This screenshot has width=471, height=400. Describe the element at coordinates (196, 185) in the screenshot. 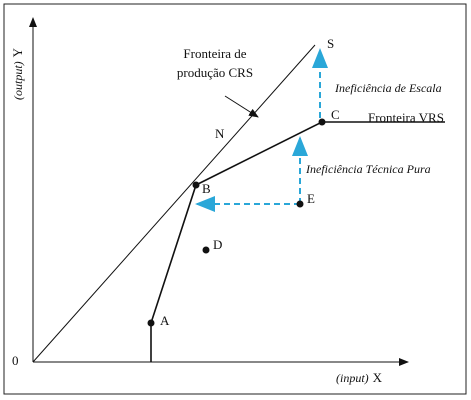

I see `point-b` at that location.